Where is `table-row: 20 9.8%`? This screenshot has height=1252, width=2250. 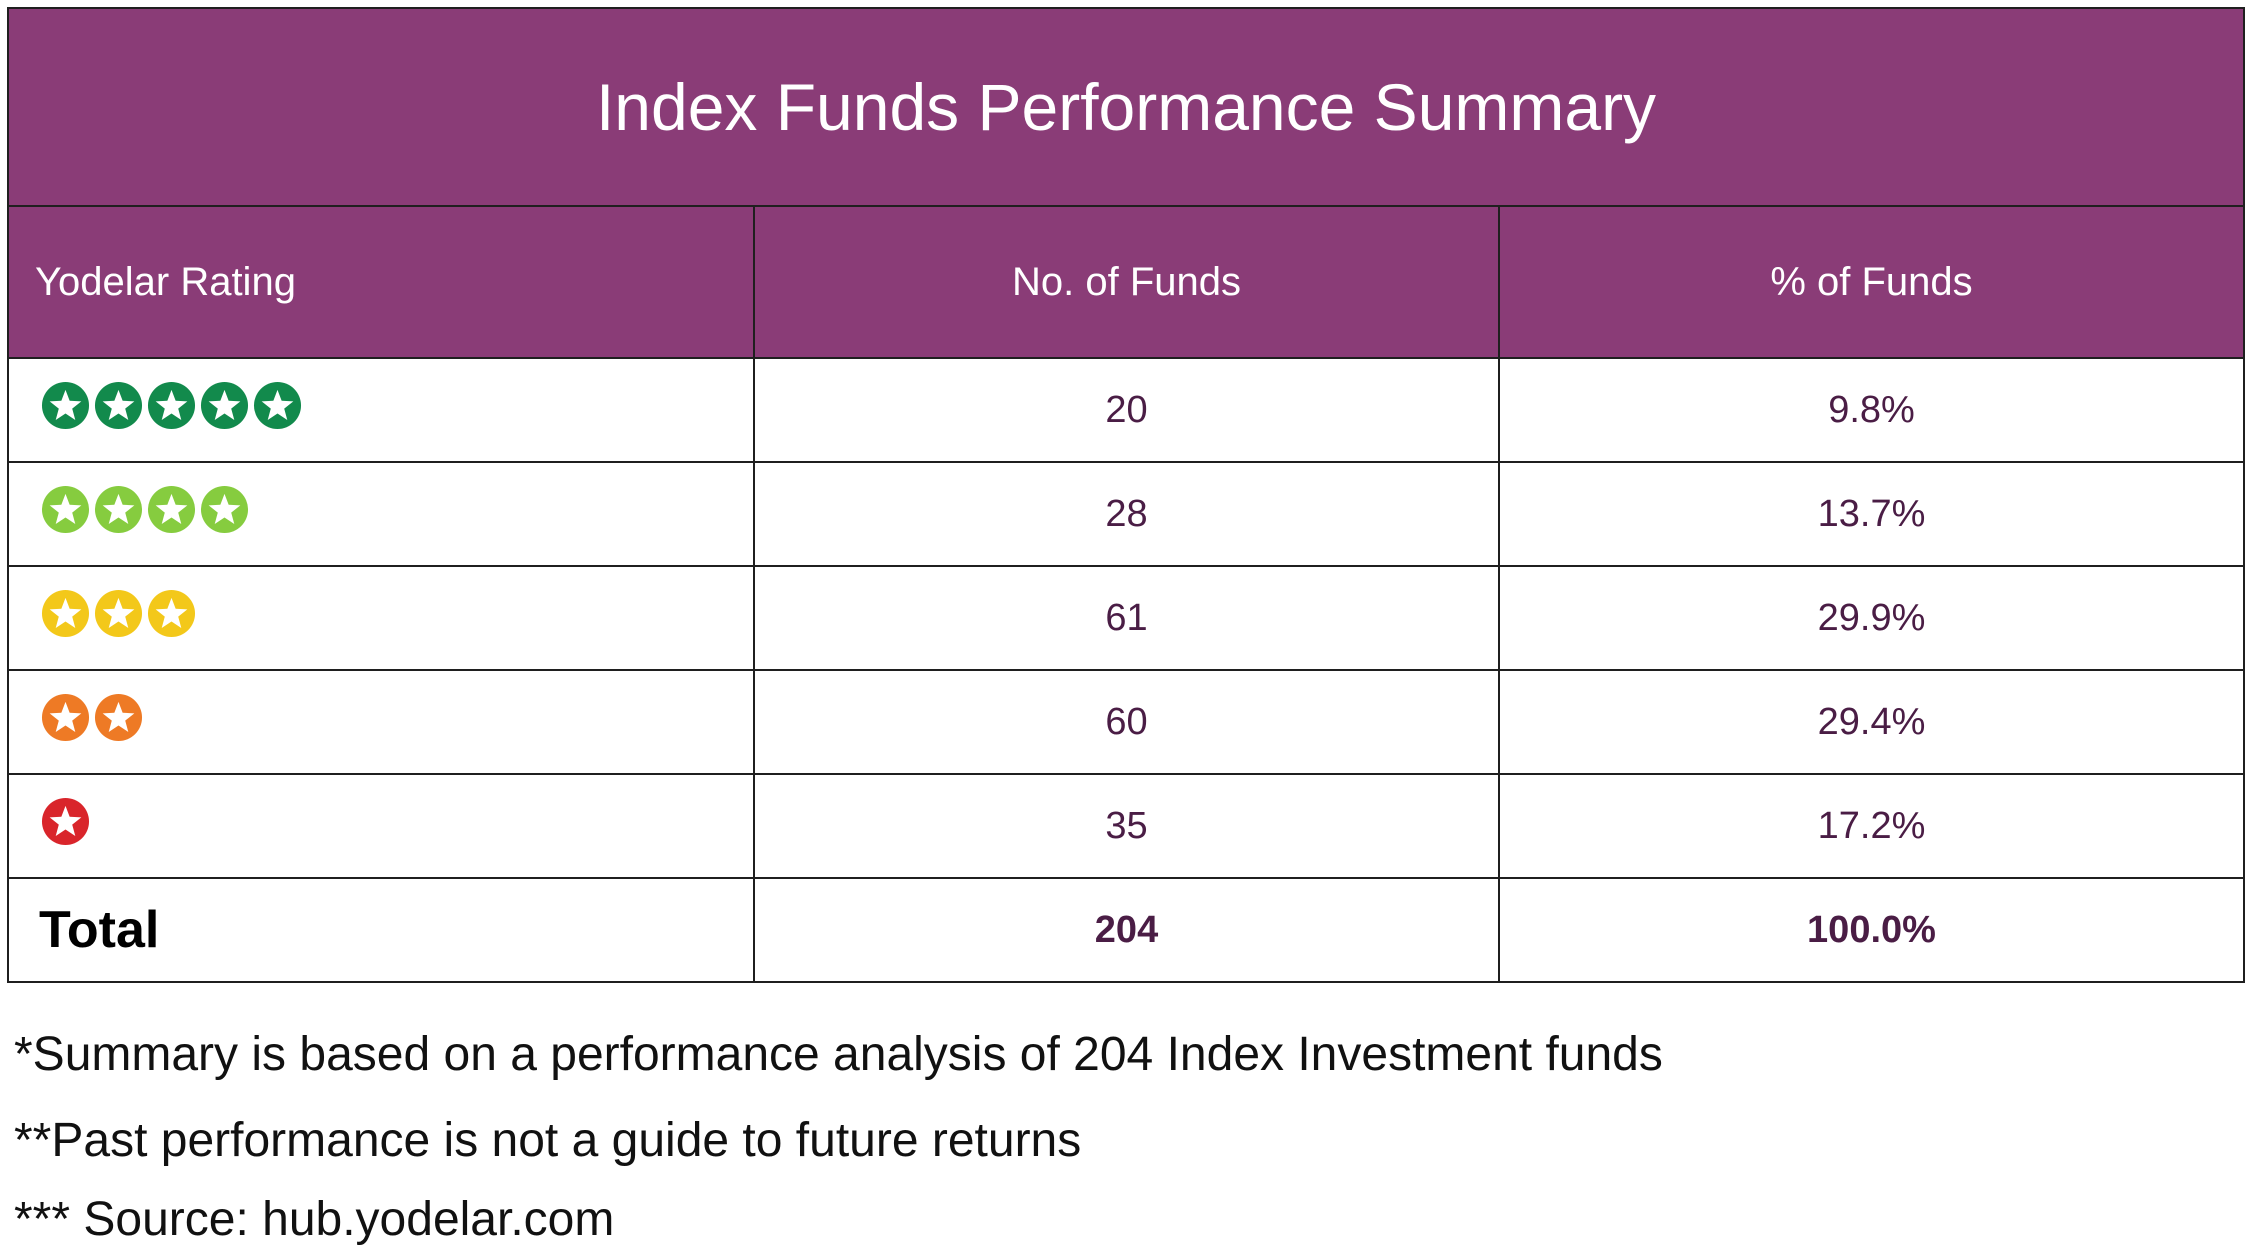 table-row: 20 9.8% is located at coordinates (1126, 410).